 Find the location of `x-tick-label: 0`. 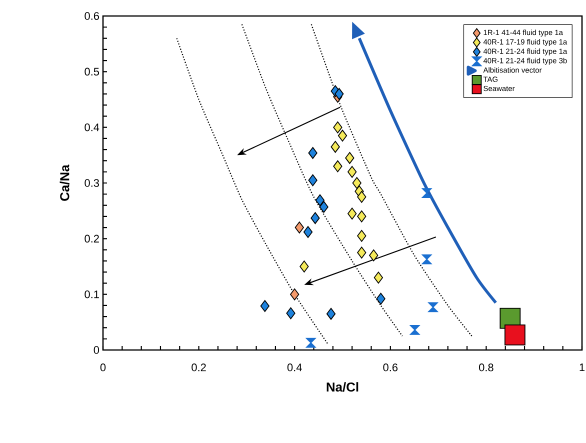

x-tick-label: 0 is located at coordinates (103, 368).